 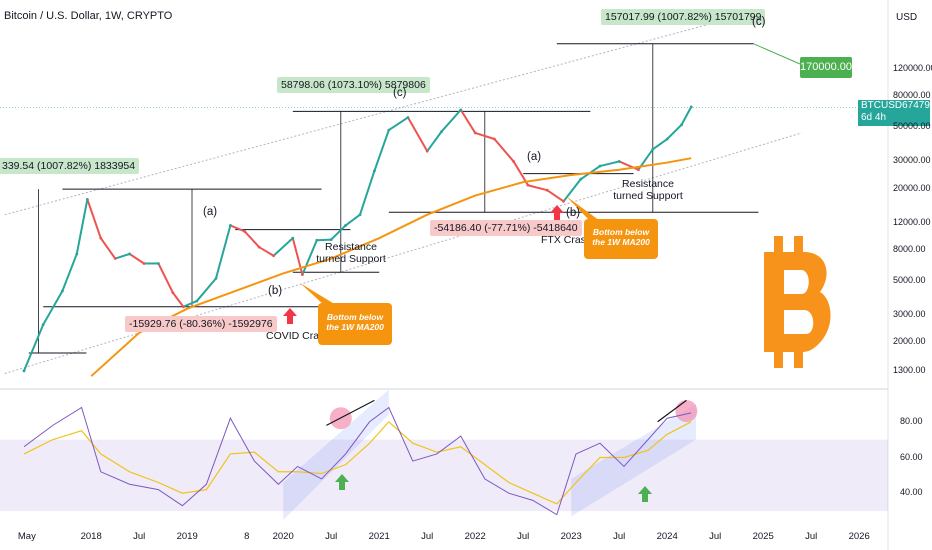 What do you see at coordinates (88, 16) in the screenshot?
I see `symbol-title: Bitcoin / U.S. Dollar, 1W, CRYPTO` at bounding box center [88, 16].